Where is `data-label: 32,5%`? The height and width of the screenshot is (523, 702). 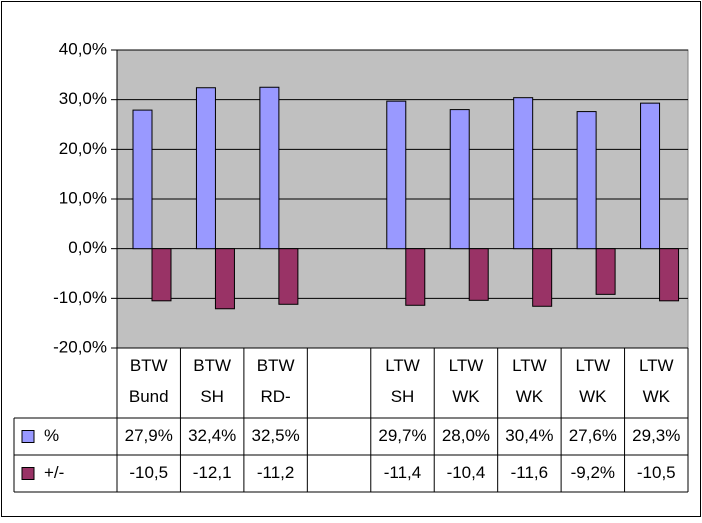 data-label: 32,5% is located at coordinates (276, 435).